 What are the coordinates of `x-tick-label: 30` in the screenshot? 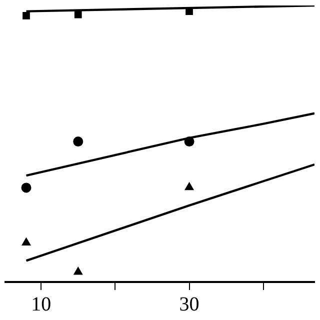 It's located at (189, 304).